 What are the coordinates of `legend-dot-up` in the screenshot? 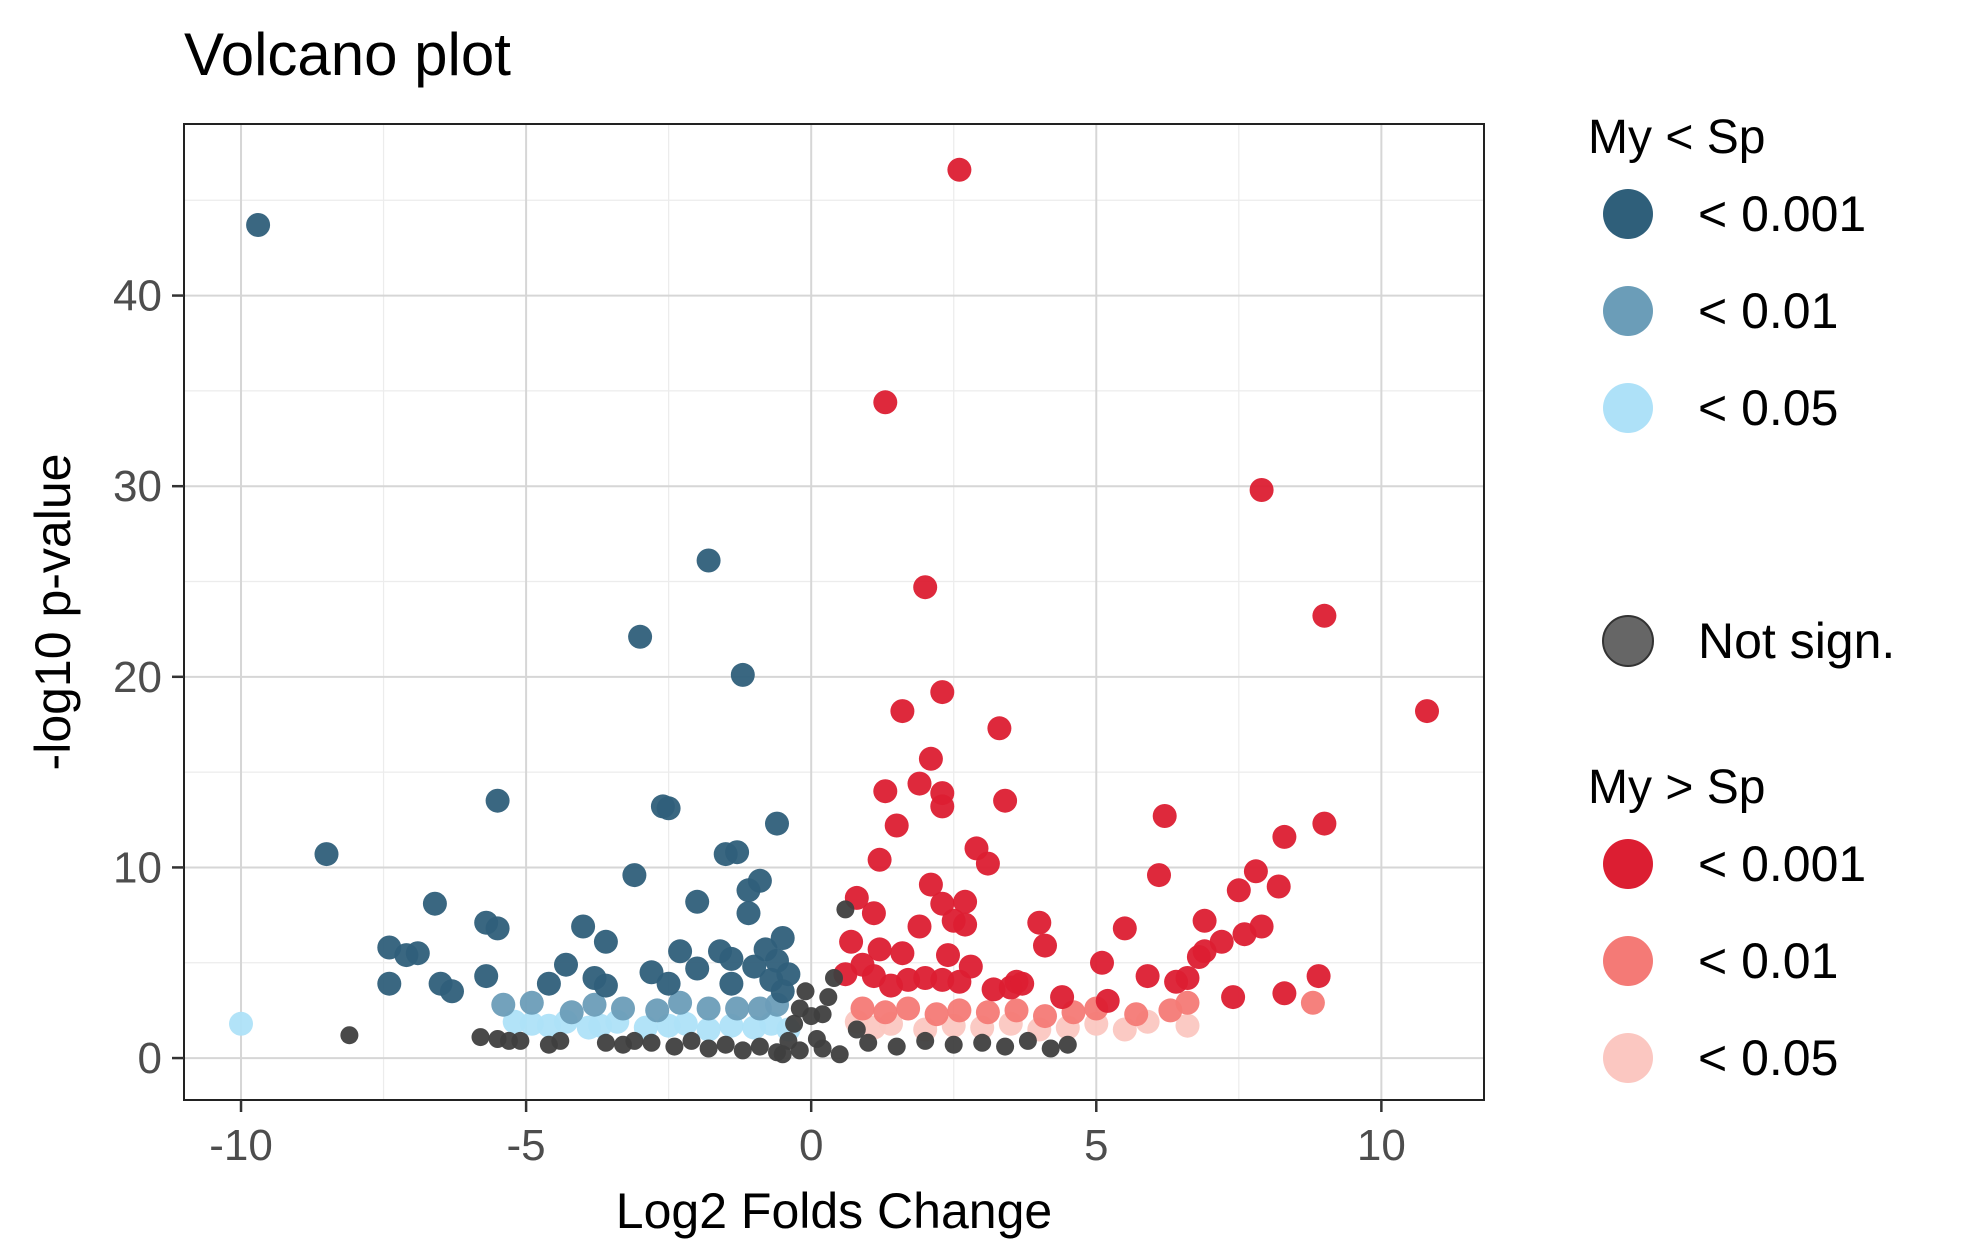 It's located at (1628, 960).